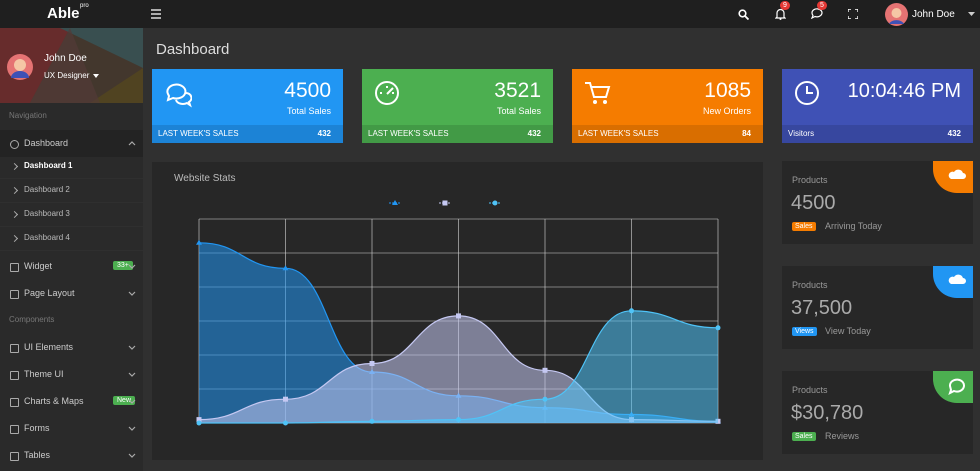 The width and height of the screenshot is (980, 471). Describe the element at coordinates (804, 331) in the screenshot. I see `product-badge: Views` at that location.